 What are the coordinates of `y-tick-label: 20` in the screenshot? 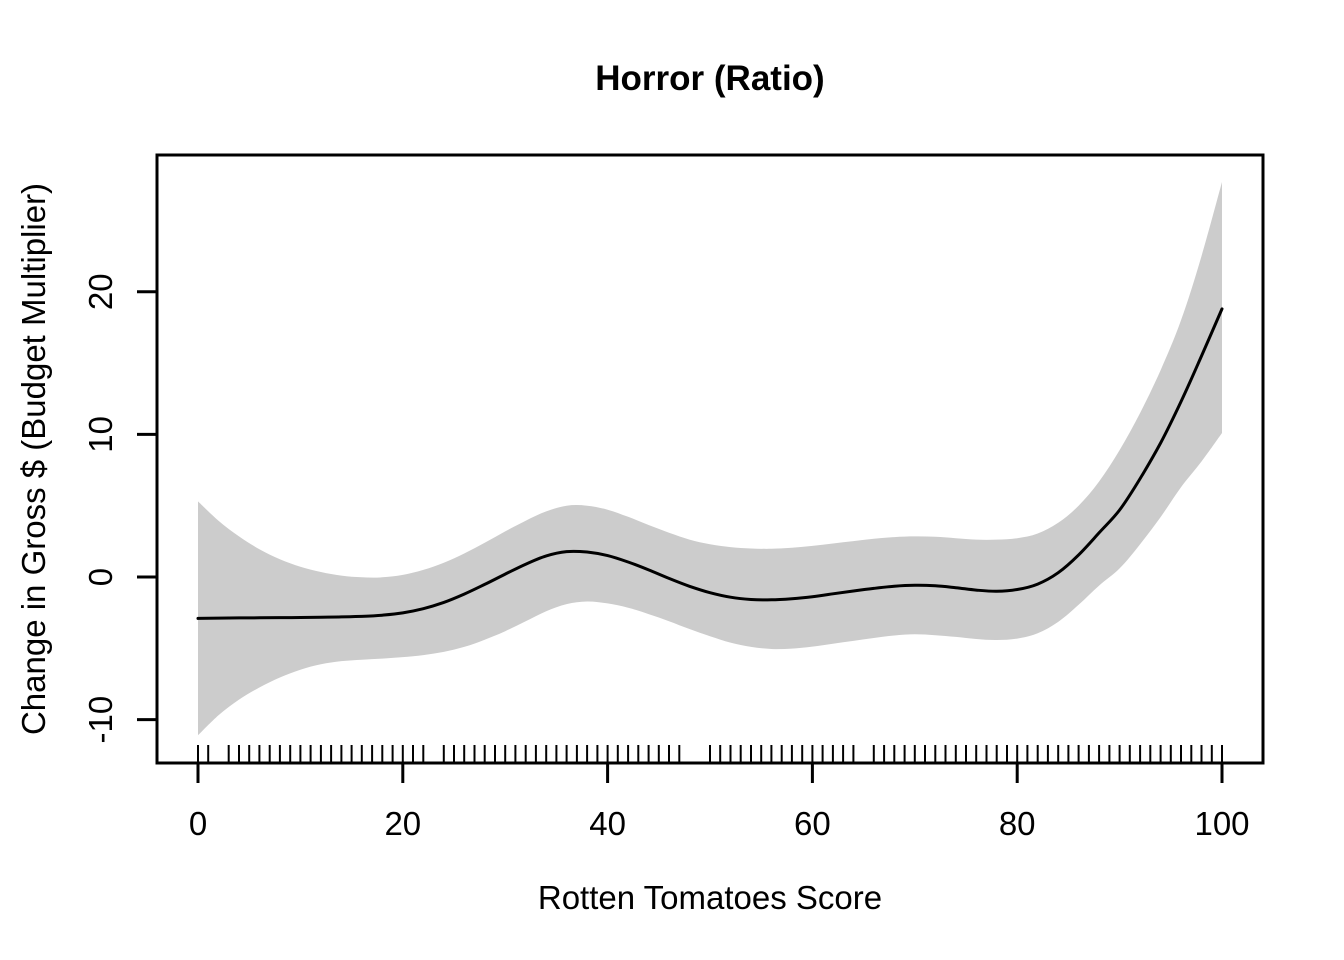 It's located at (100, 291).